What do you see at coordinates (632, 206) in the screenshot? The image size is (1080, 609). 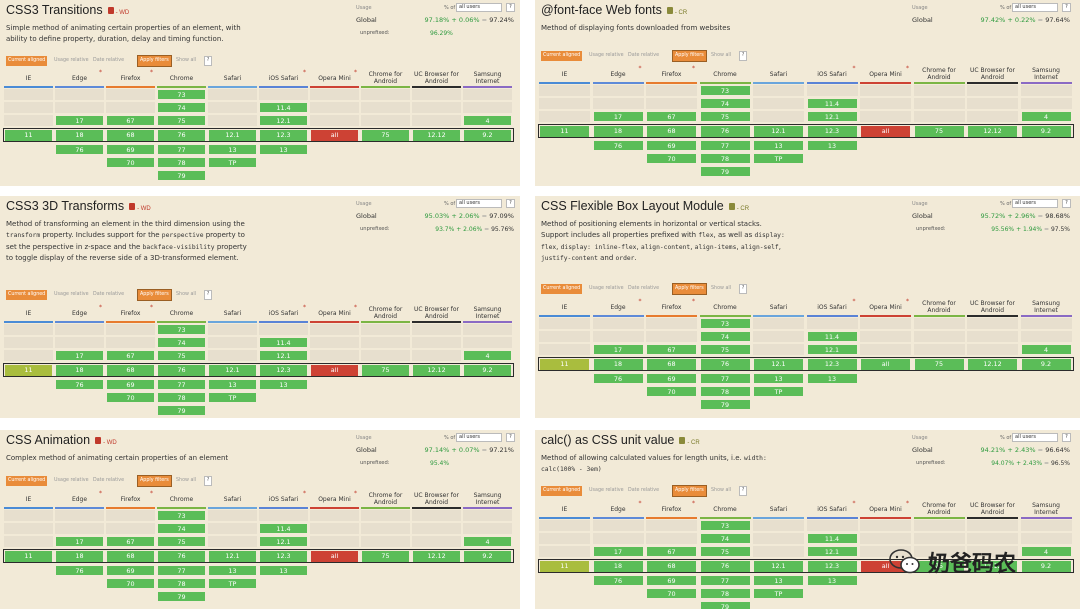 I see `feature-title-text: CSS Flexible Box Layout Module` at bounding box center [632, 206].